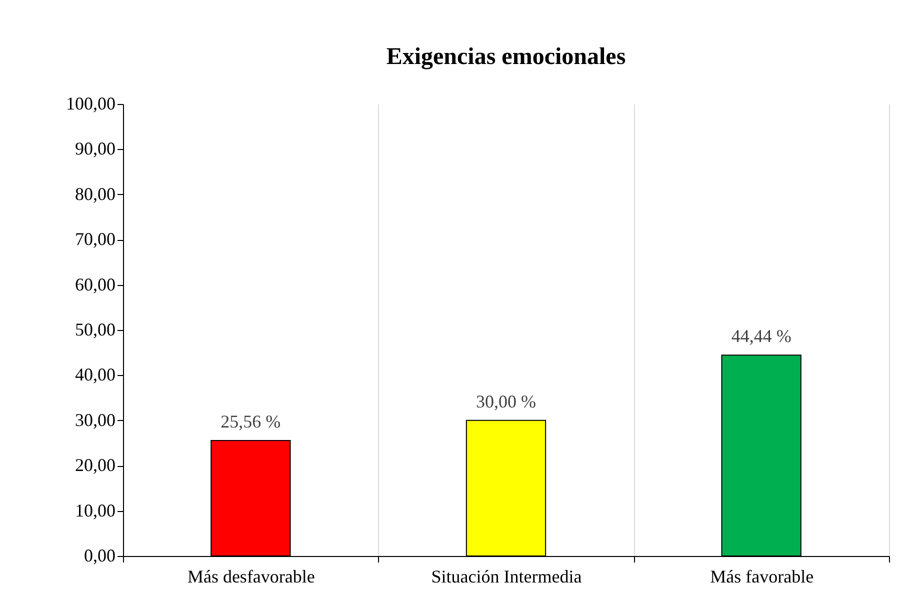 Image resolution: width=905 pixels, height=610 pixels. What do you see at coordinates (95, 148) in the screenshot?
I see `y-tick-label: 90,00` at bounding box center [95, 148].